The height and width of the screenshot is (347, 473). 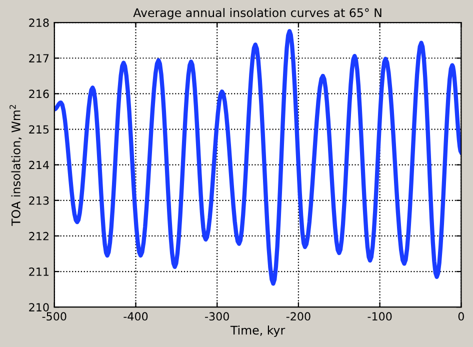 What do you see at coordinates (39, 22) in the screenshot?
I see `y-tick-label: 218` at bounding box center [39, 22].